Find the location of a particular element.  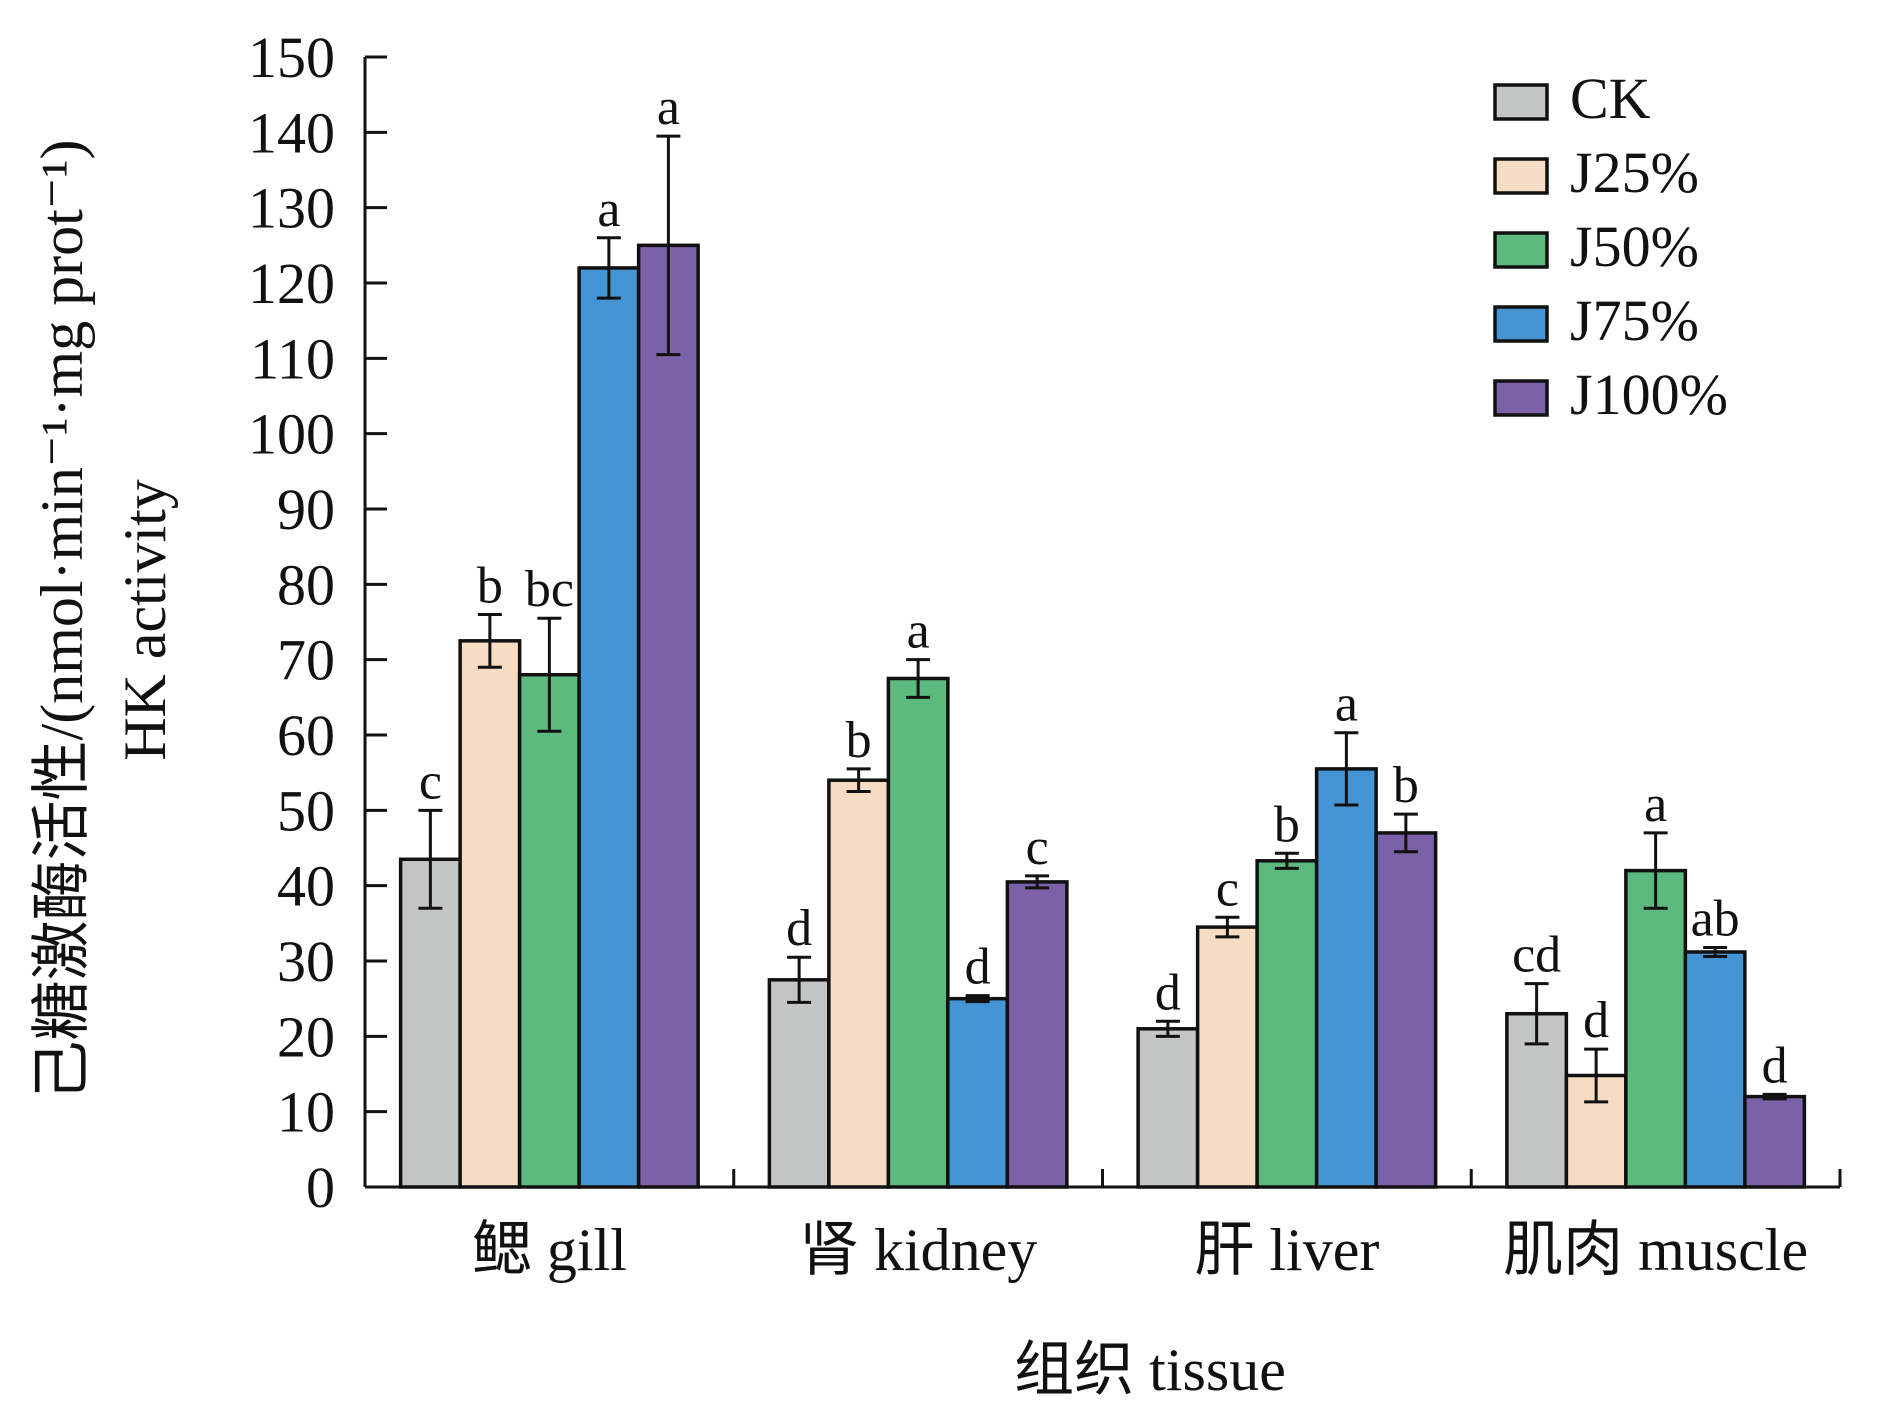

y-tick-label: 70 is located at coordinates (306, 660).